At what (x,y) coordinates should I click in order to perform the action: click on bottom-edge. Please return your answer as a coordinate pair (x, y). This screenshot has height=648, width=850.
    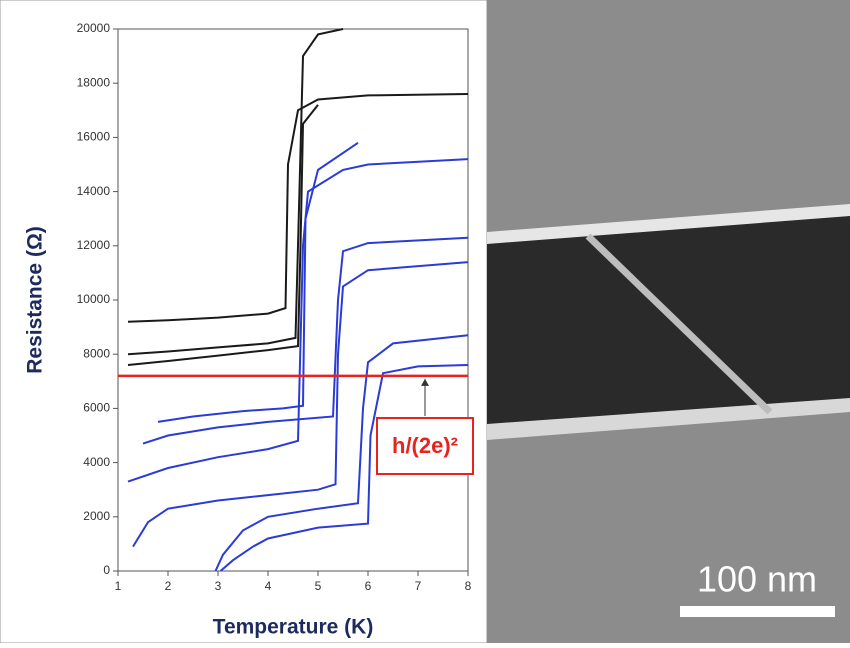
    Looking at the image, I should click on (668, 419).